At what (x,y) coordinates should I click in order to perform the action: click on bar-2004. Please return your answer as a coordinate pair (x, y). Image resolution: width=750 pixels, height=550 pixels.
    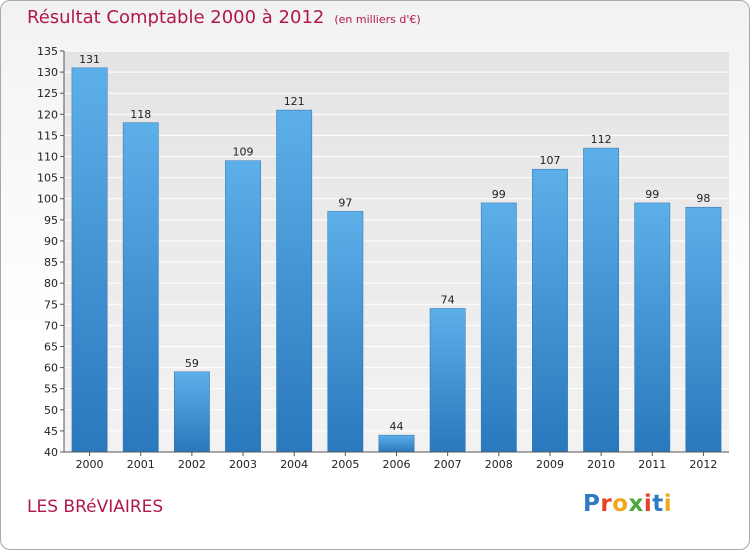
    Looking at the image, I should click on (294, 281).